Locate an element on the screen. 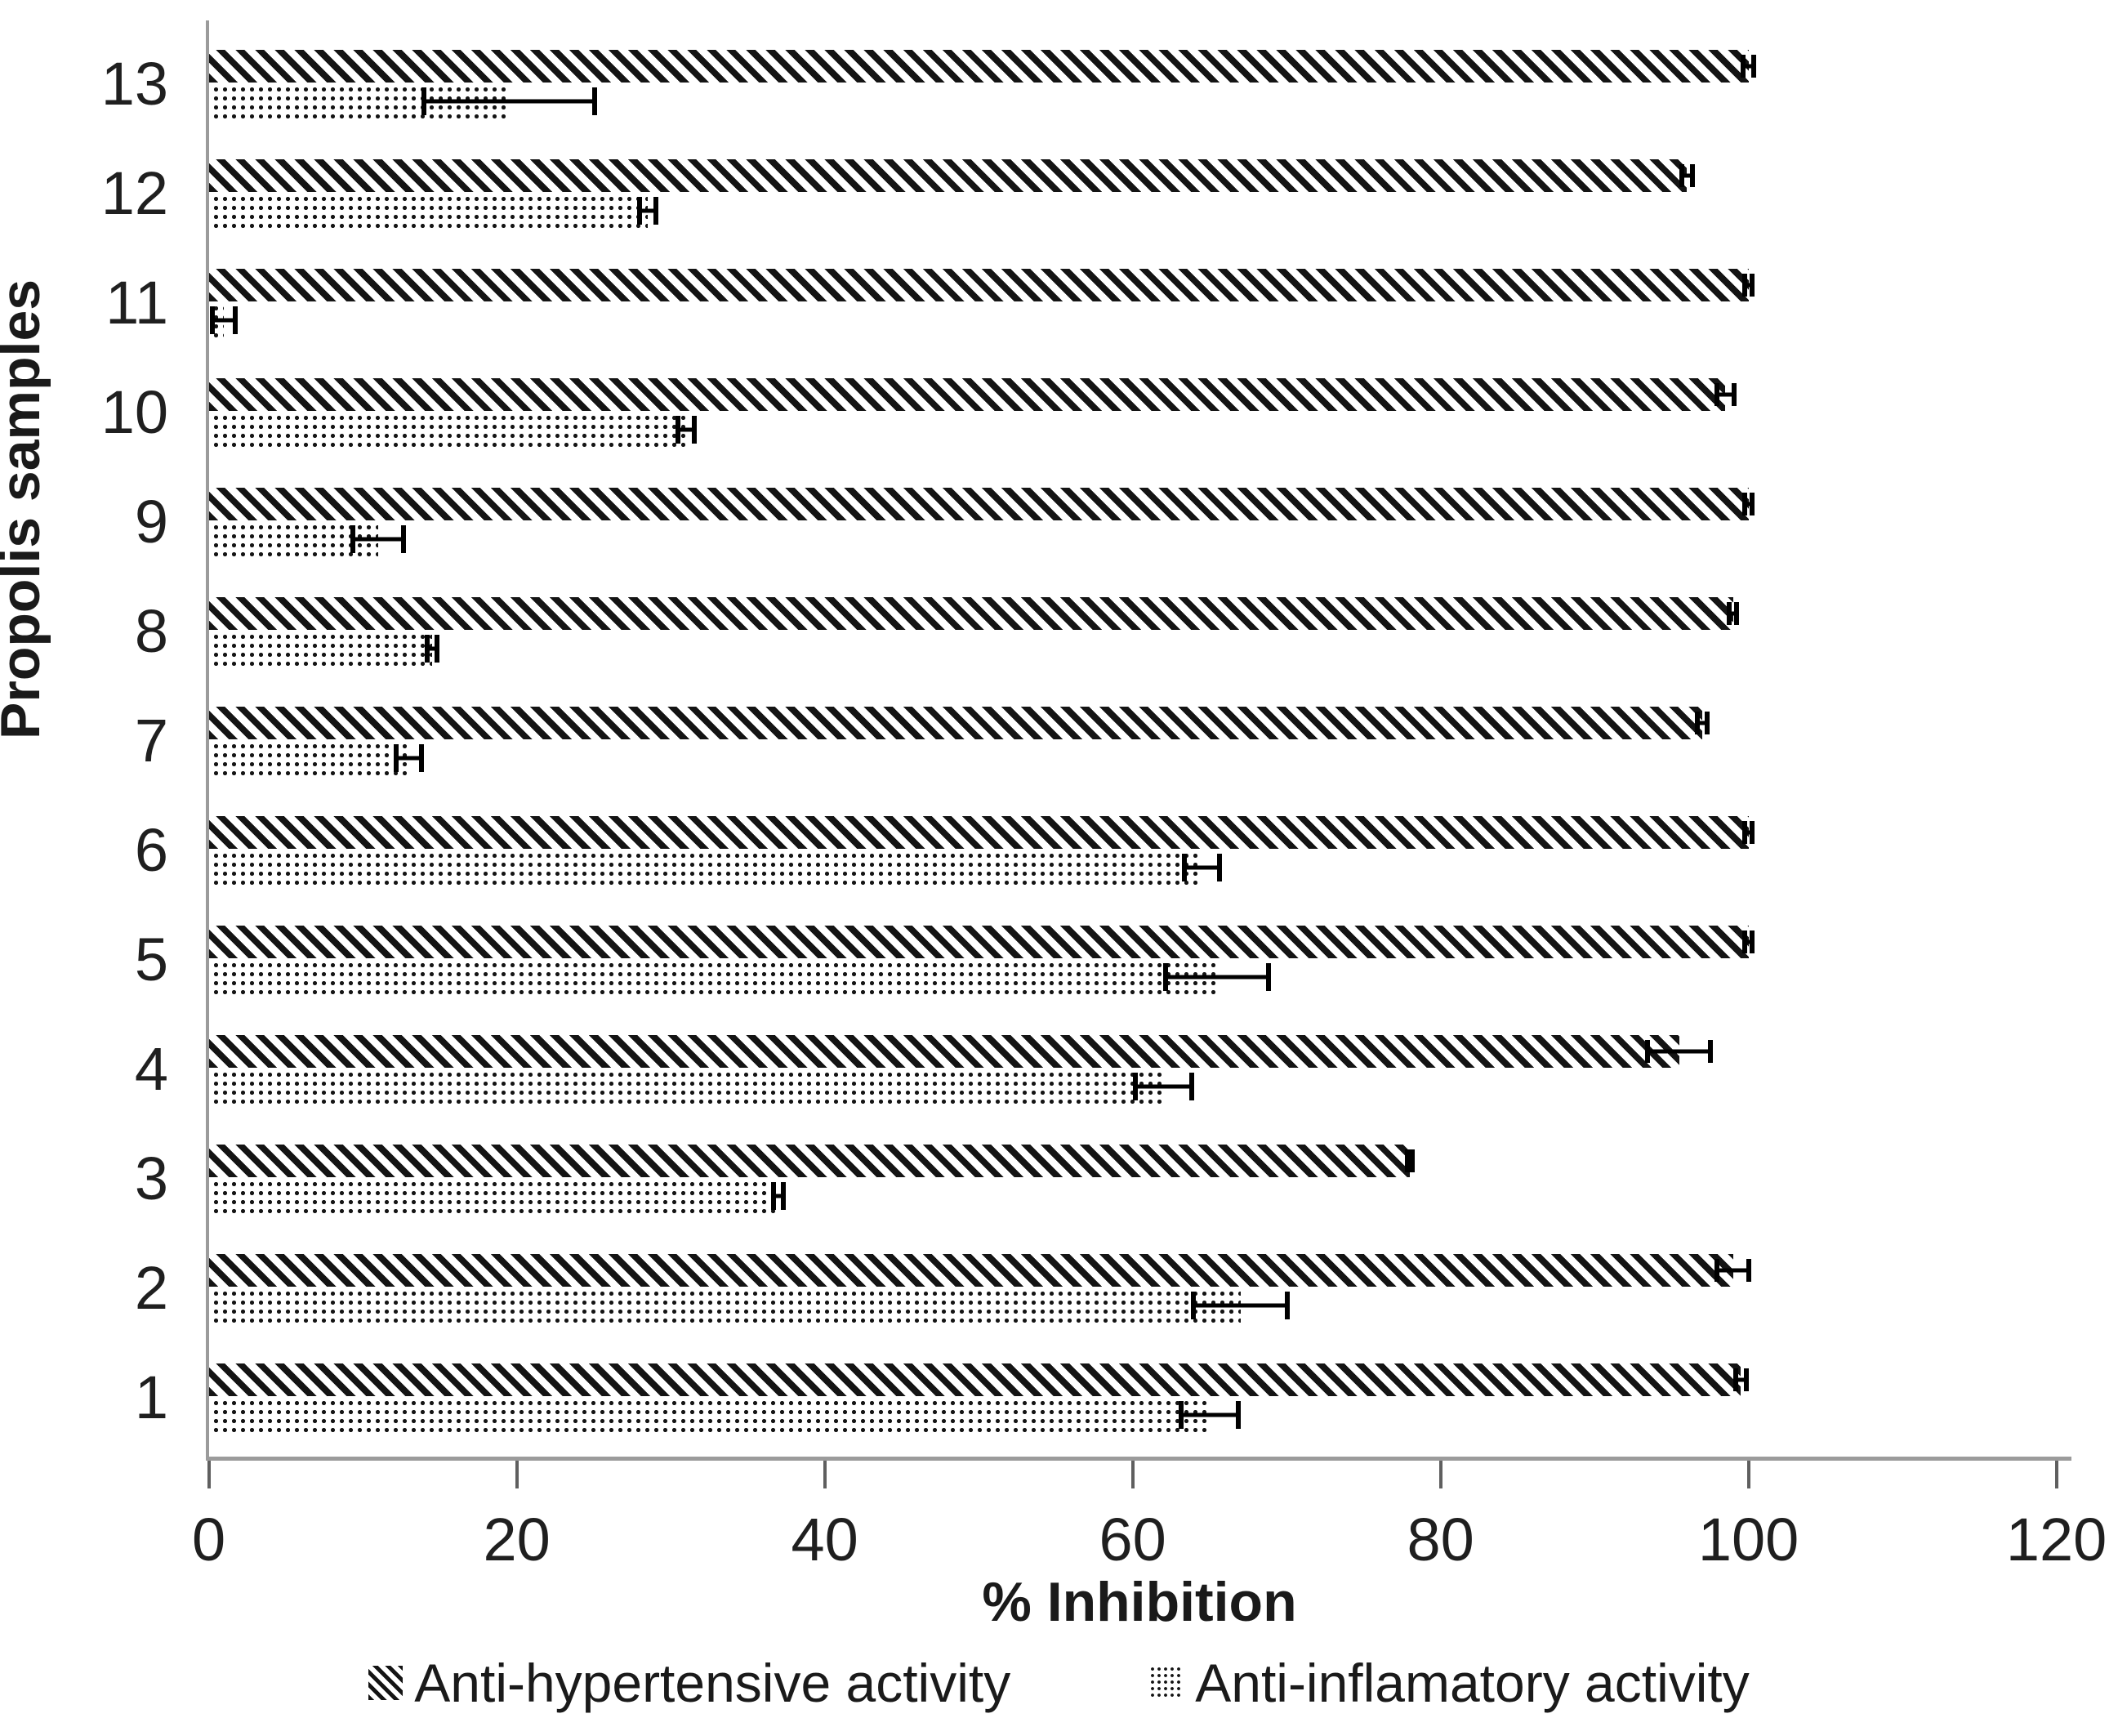 Image resolution: width=2118 pixels, height=1736 pixels. y-category-label: 4 is located at coordinates (151, 1069).